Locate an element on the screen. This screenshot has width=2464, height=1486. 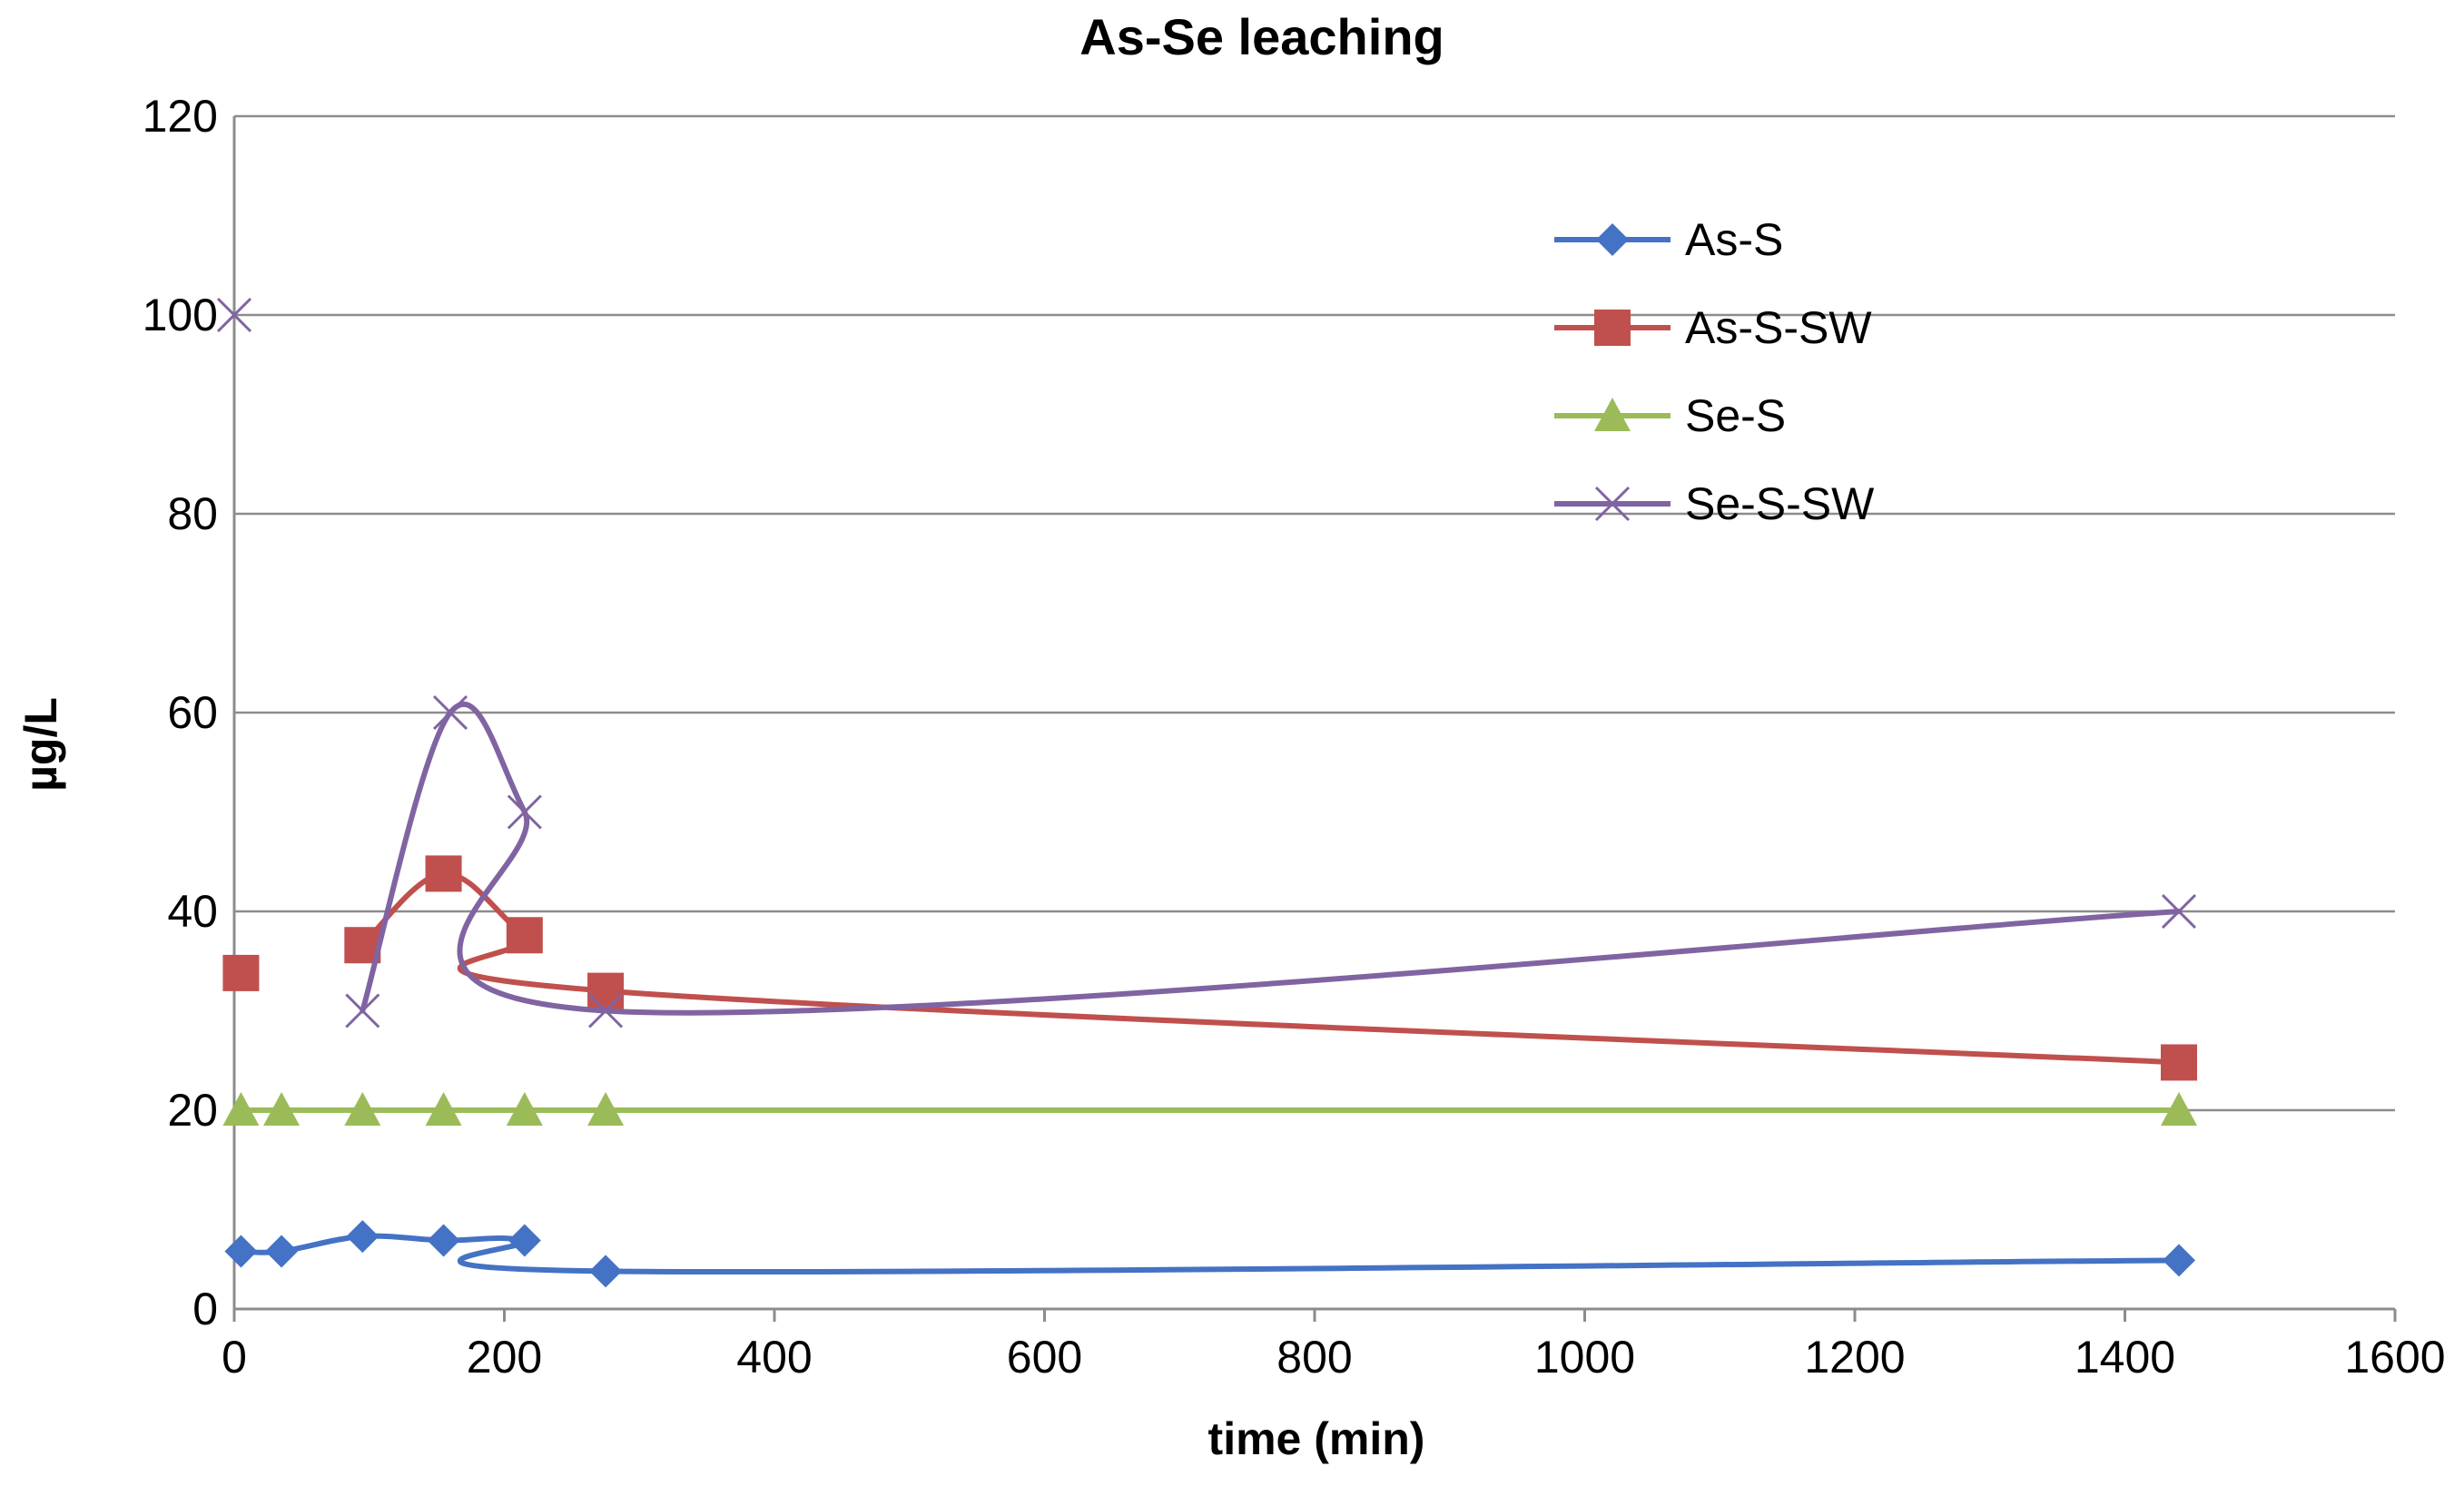
x-tick-label: 1400 is located at coordinates (2125, 1357).